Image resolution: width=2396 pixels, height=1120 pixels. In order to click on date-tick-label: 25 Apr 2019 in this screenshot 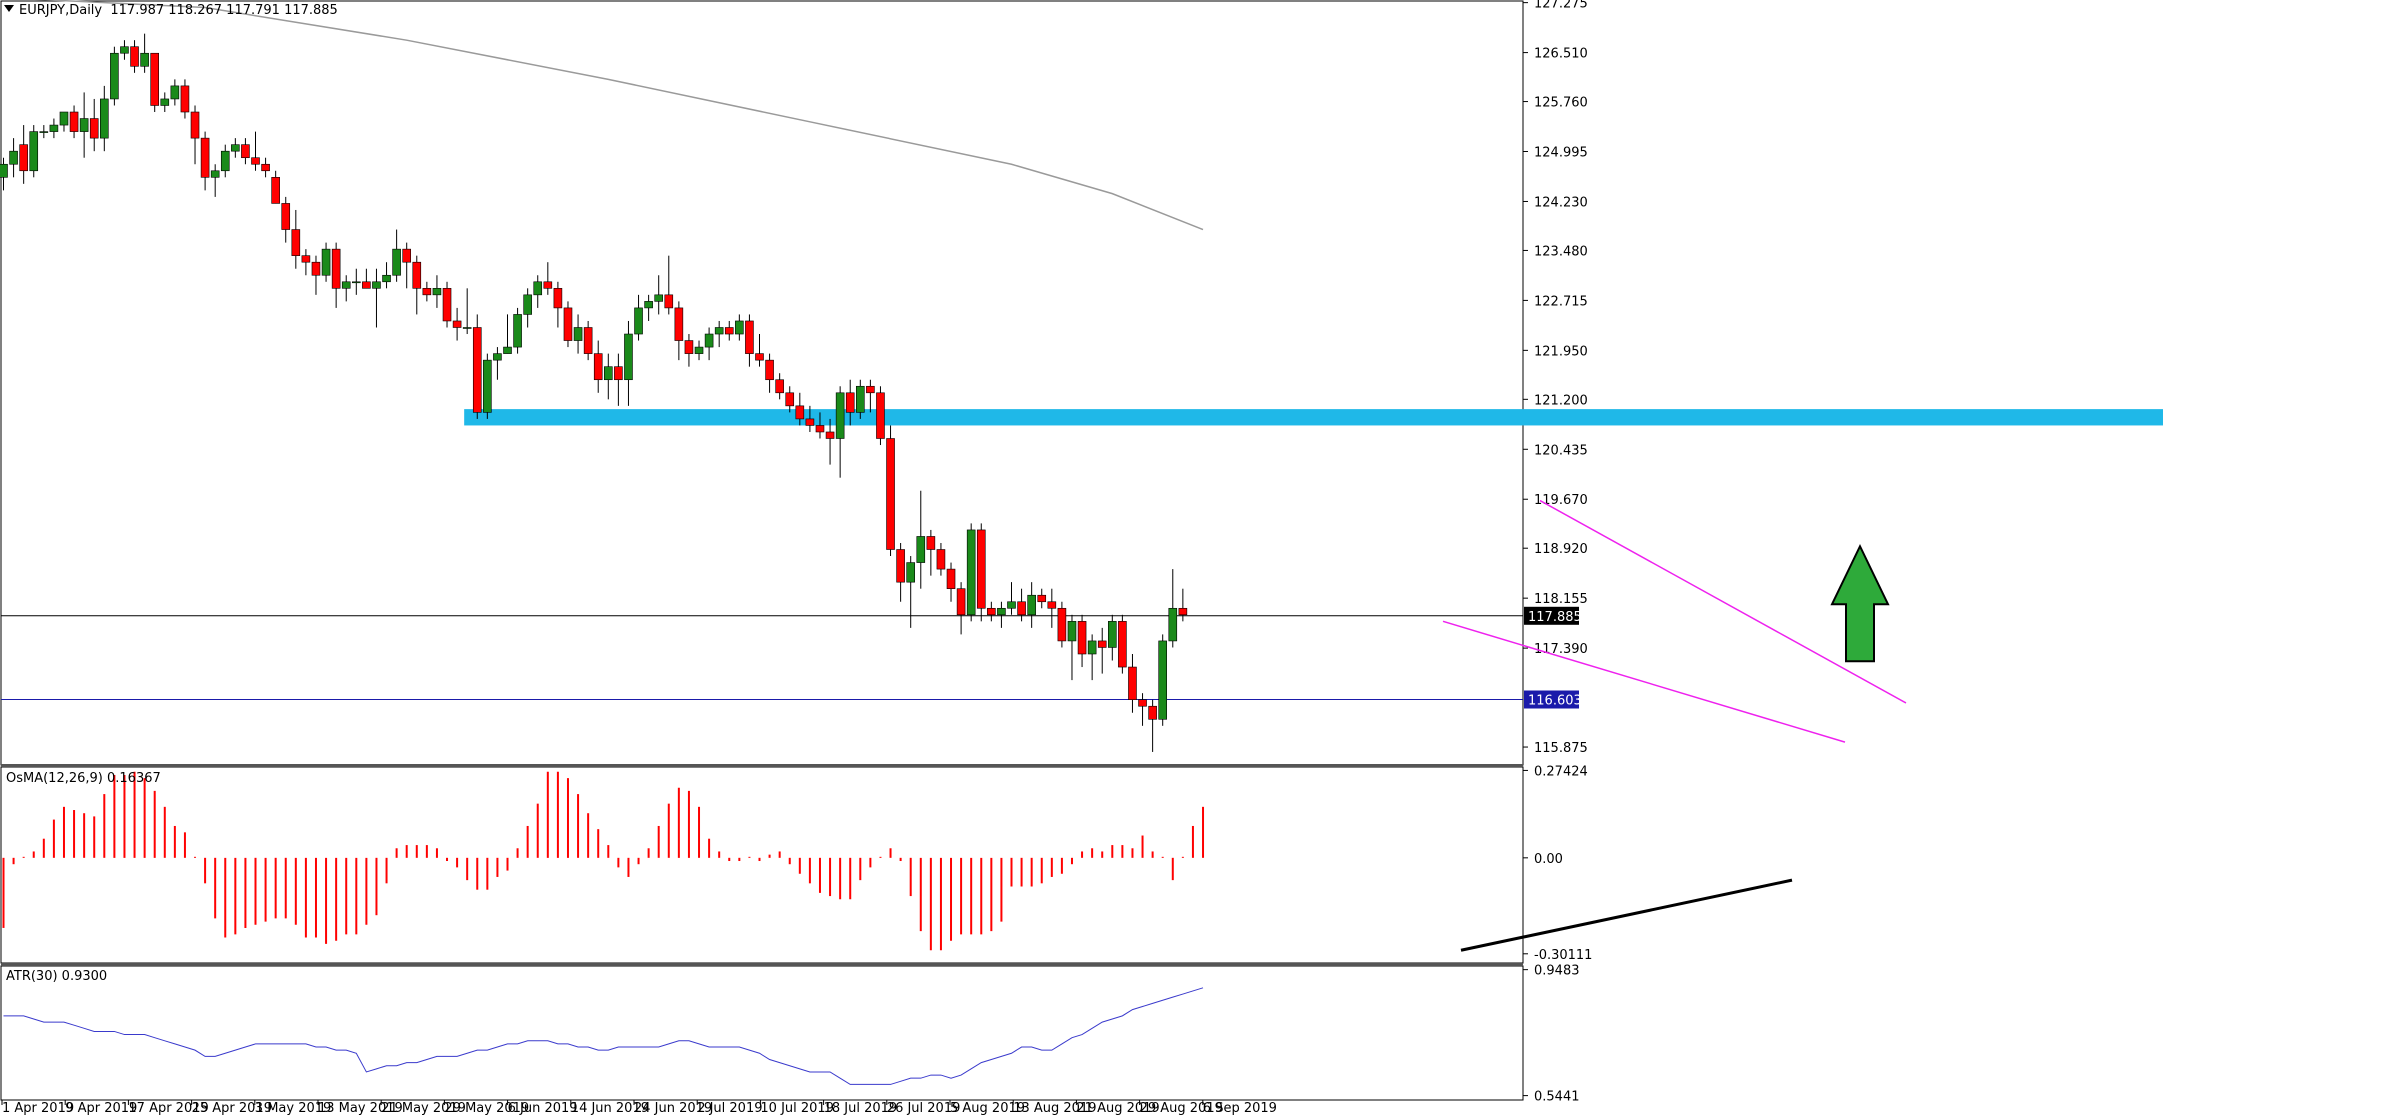, I will do `click(232, 1108)`.